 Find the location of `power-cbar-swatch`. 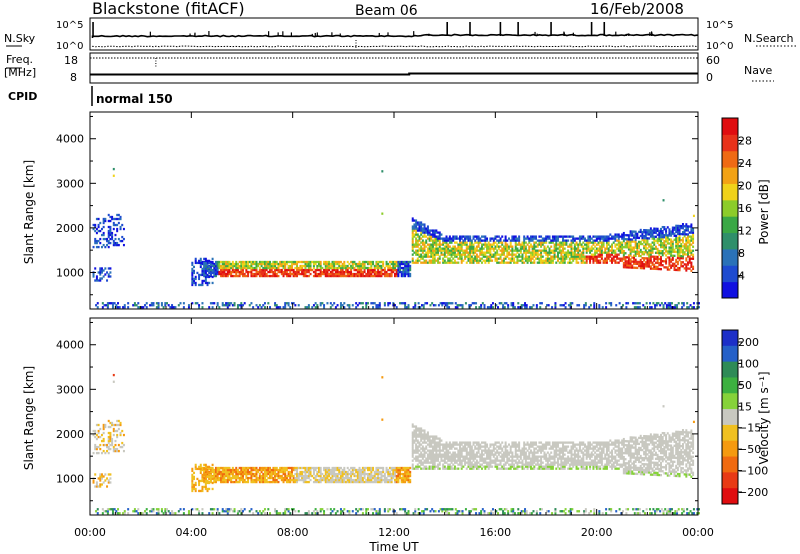

power-cbar-swatch is located at coordinates (730, 274).